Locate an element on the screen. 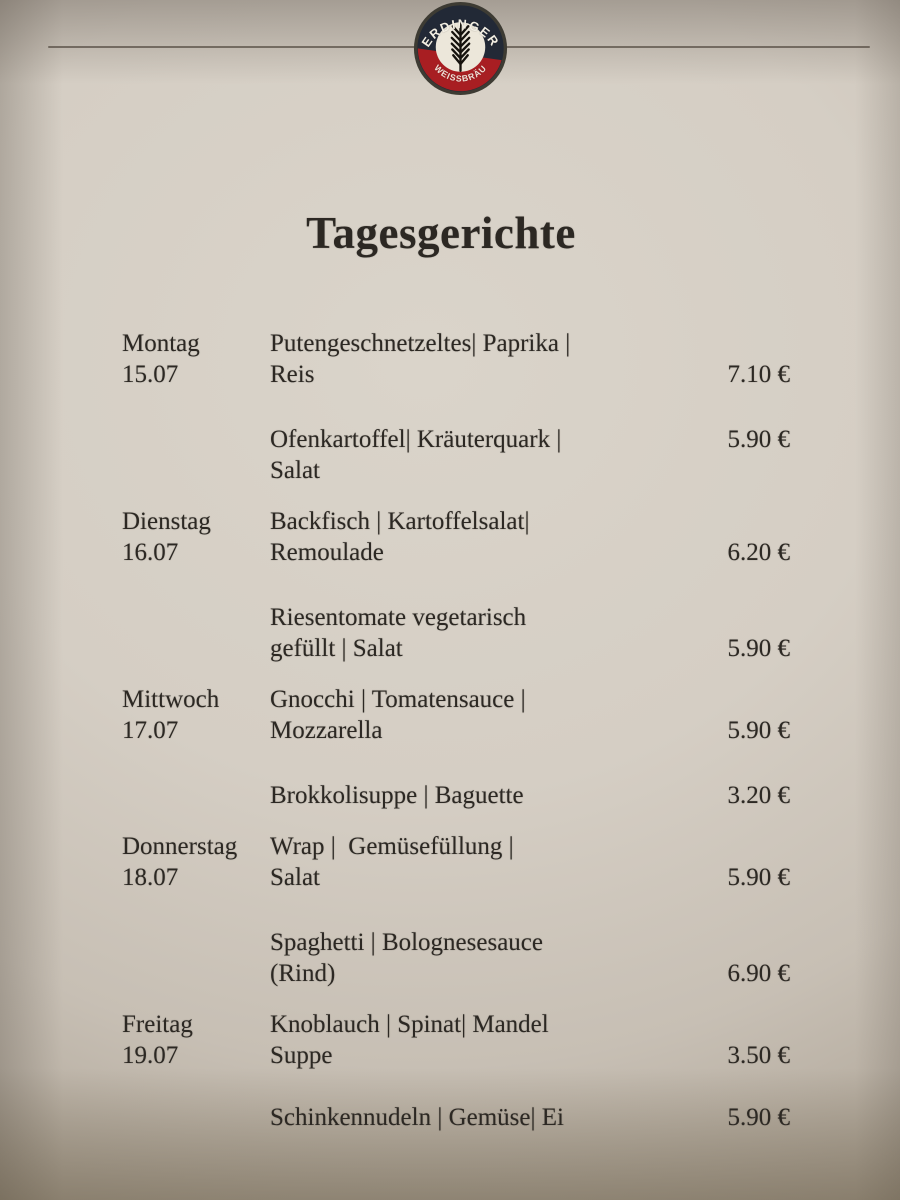  menu-title: Tagesgerichte is located at coordinates (441, 233).